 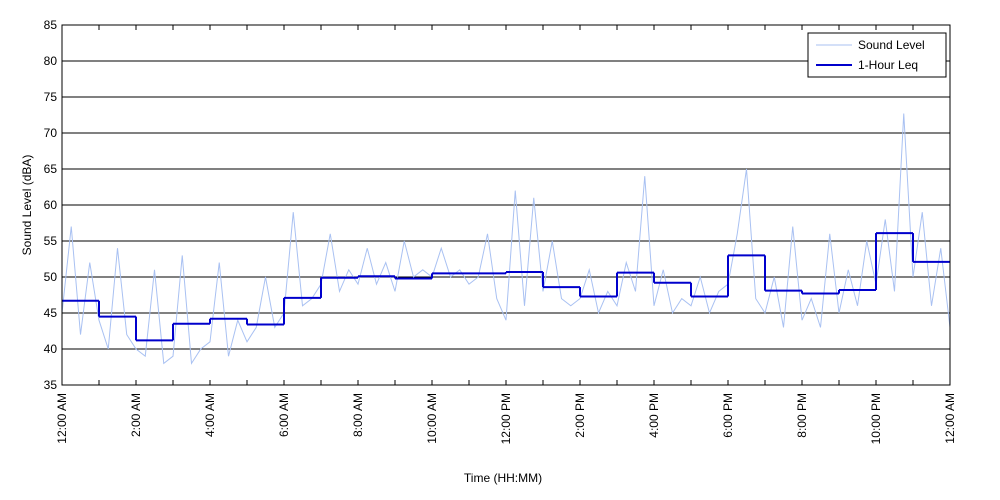 What do you see at coordinates (51, 349) in the screenshot?
I see `y-tick-label: 40` at bounding box center [51, 349].